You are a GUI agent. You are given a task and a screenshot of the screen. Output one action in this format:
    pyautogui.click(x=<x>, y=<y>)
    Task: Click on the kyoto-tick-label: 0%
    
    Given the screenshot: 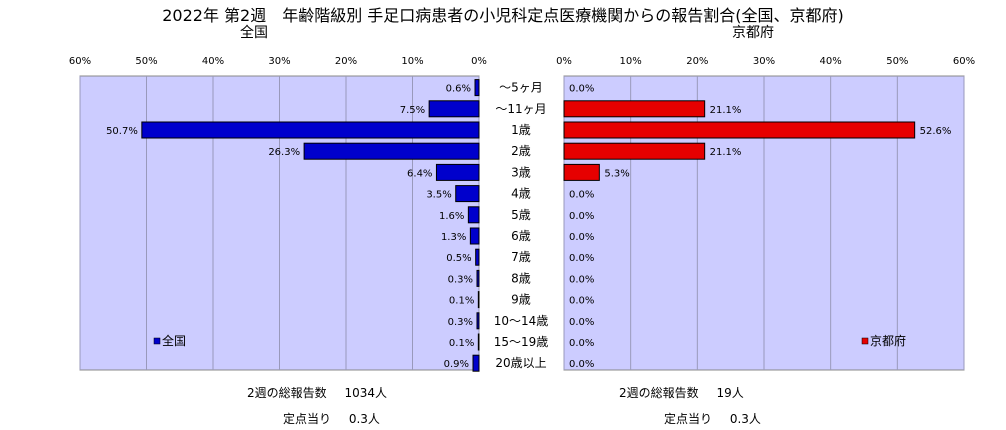 What is the action you would take?
    pyautogui.click(x=564, y=61)
    